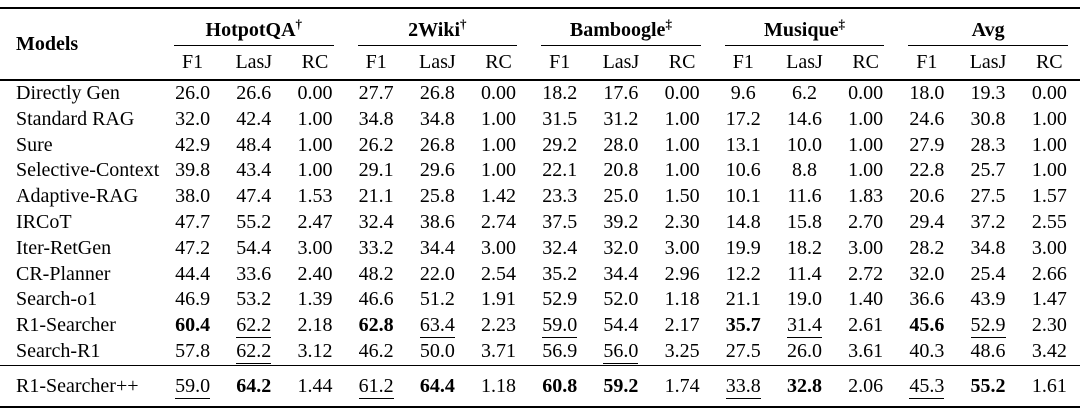 The width and height of the screenshot is (1080, 419). I want to click on value-cell: 18.0, so click(927, 93).